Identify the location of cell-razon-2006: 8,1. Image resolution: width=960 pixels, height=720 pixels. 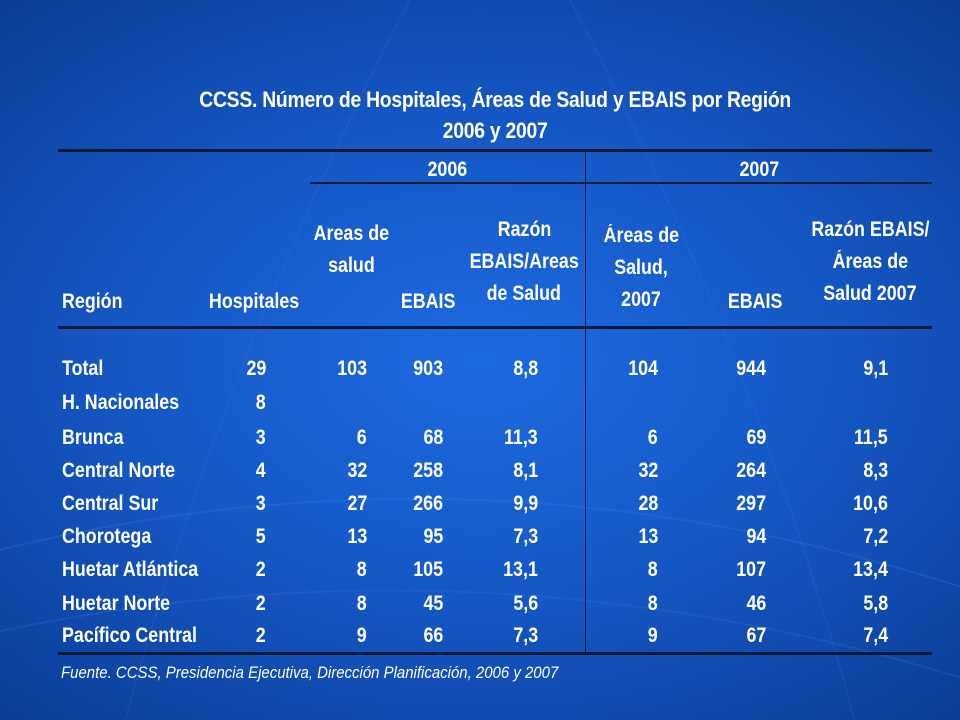
(525, 470).